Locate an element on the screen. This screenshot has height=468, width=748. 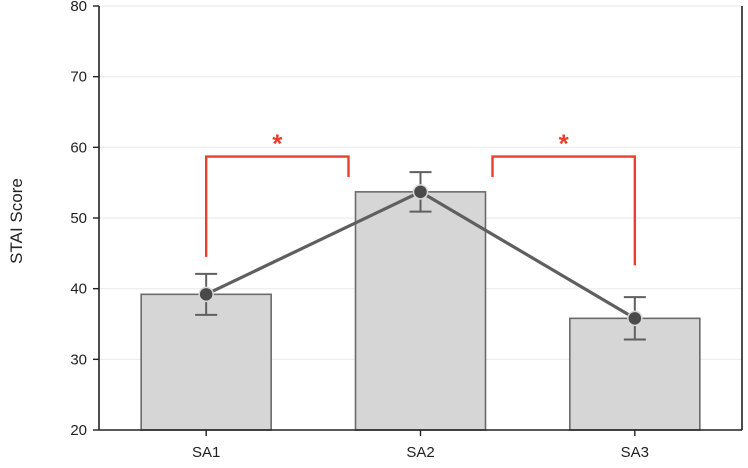
y-tick-label-20: 20 is located at coordinates (78, 430).